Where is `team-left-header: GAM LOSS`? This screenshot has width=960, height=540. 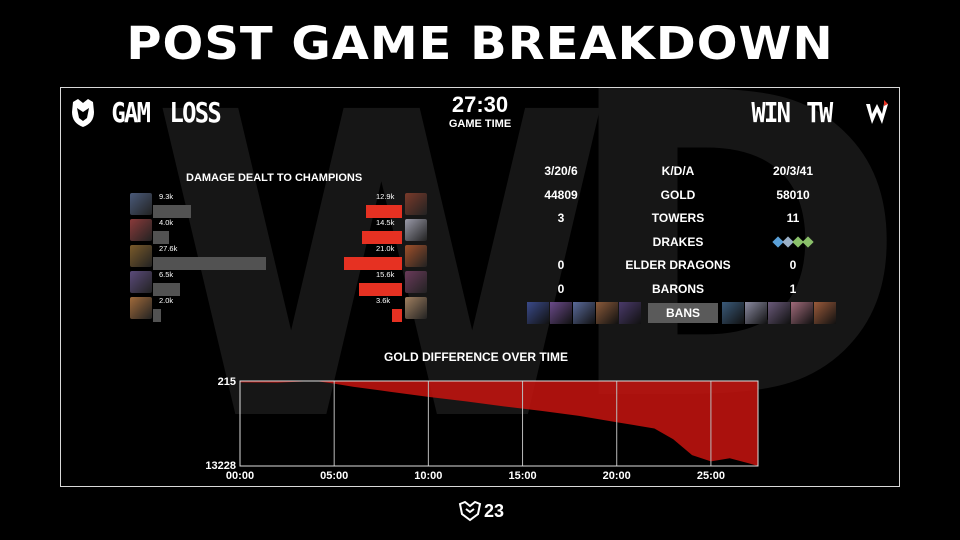
team-left-header: GAM LOSS is located at coordinates (147, 112).